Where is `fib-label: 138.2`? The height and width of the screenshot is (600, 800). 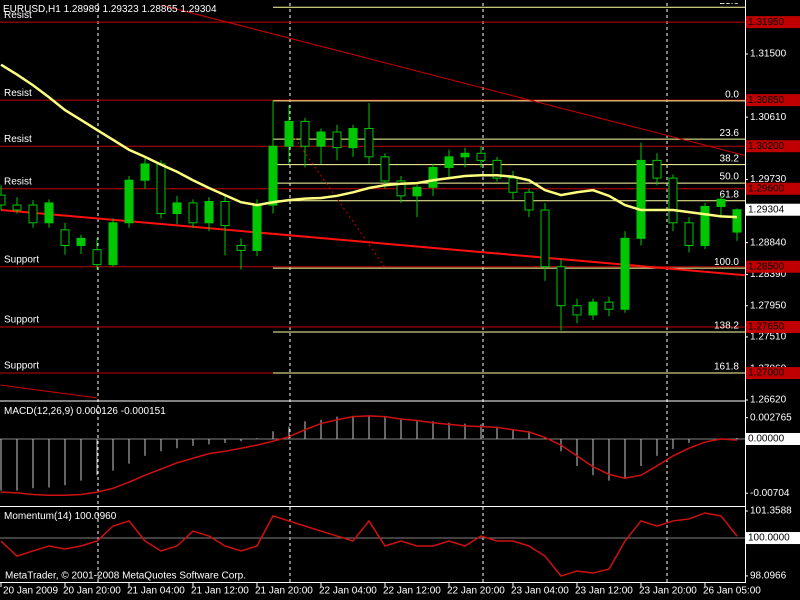 fib-label: 138.2 is located at coordinates (726, 326).